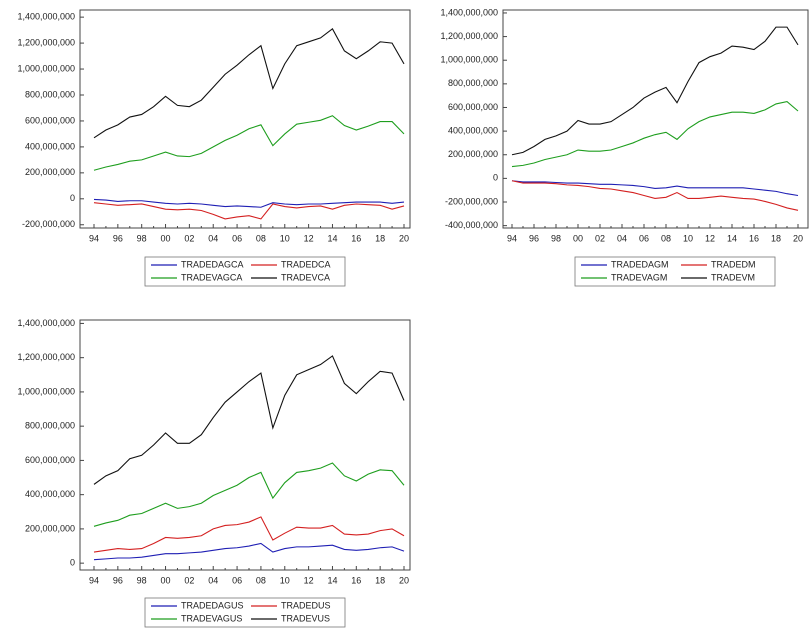  What do you see at coordinates (305, 277) in the screenshot?
I see `legend-label: TRADEVCA` at bounding box center [305, 277].